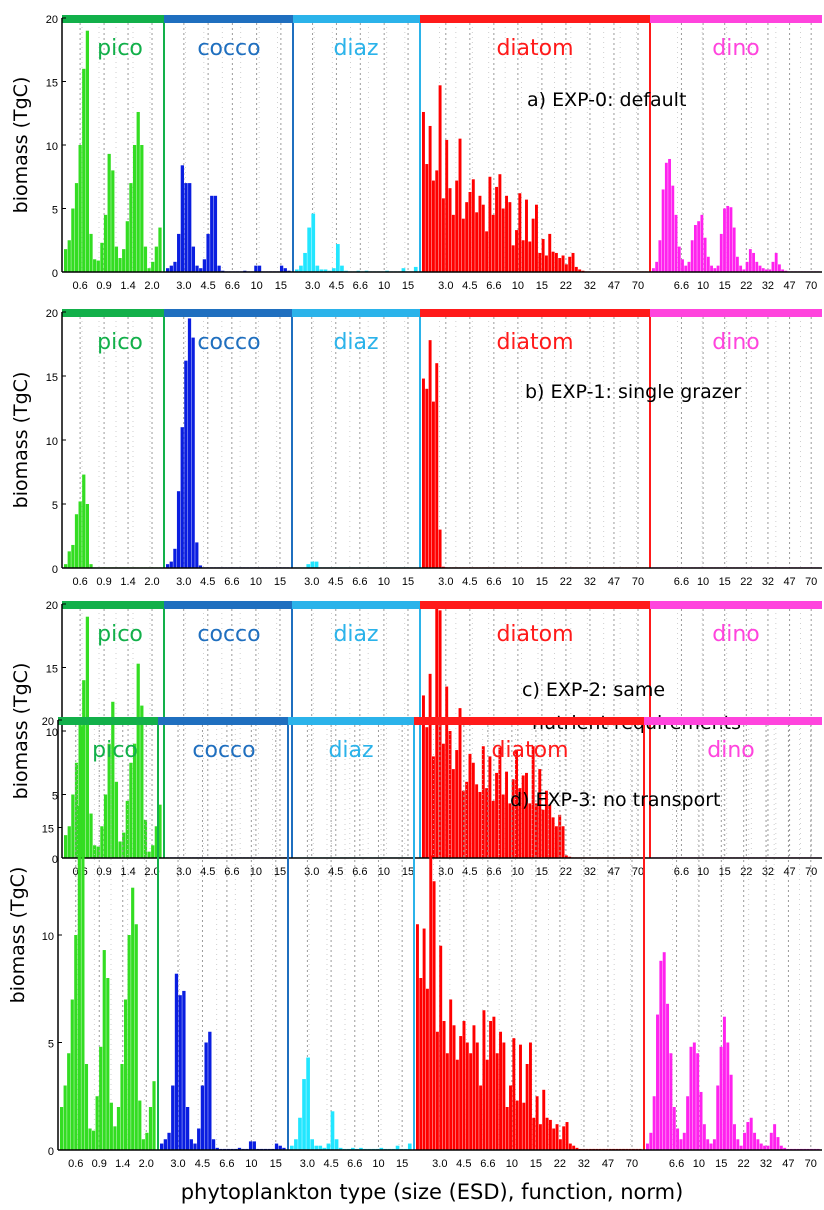  Describe the element at coordinates (402, 1164) in the screenshot. I see `x-tick-label: 15` at that location.